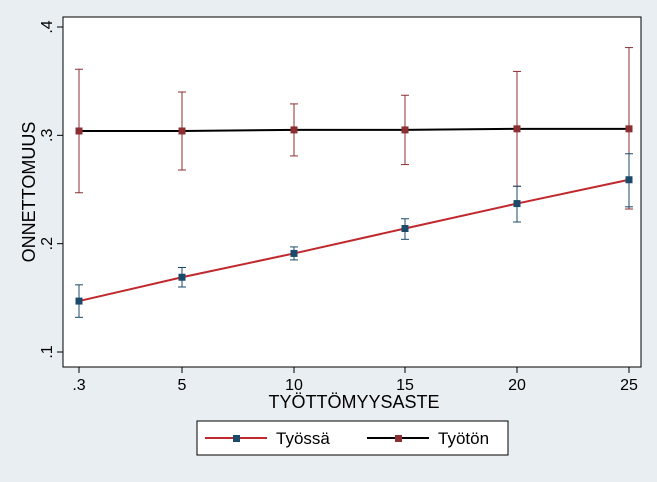 The image size is (657, 482). What do you see at coordinates (294, 385) in the screenshot?
I see `x-tick-label: 10` at bounding box center [294, 385].